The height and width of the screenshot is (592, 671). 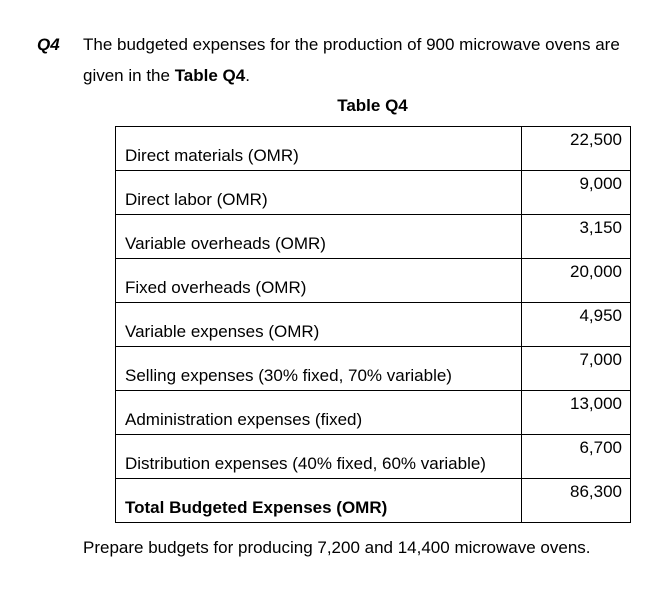 I want to click on row-value: 22,500, so click(x=576, y=148).